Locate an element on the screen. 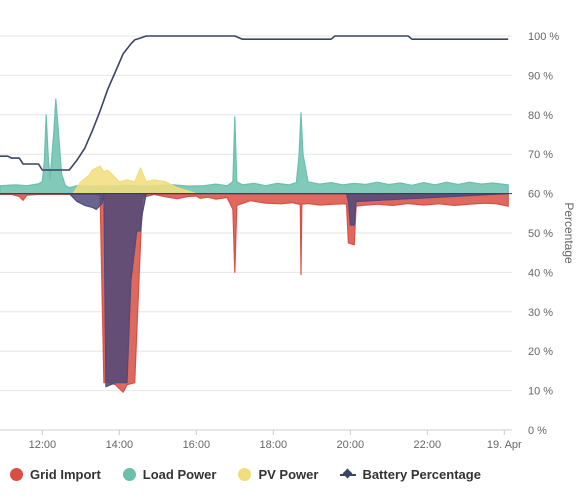  y-tick-label: 80 % is located at coordinates (540, 116).